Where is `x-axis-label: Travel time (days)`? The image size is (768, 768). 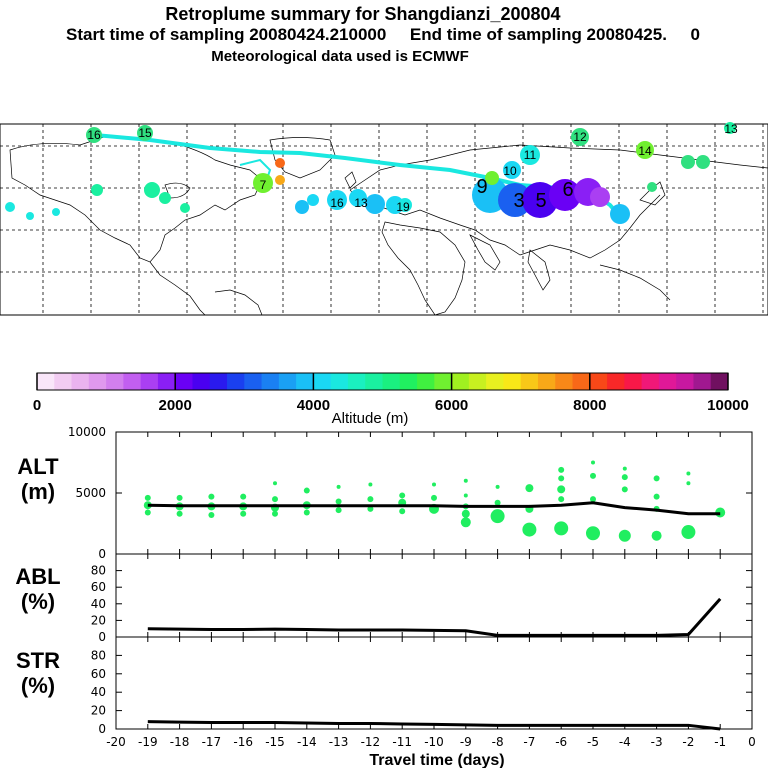
x-axis-label: Travel time (days) is located at coordinates (436, 760).